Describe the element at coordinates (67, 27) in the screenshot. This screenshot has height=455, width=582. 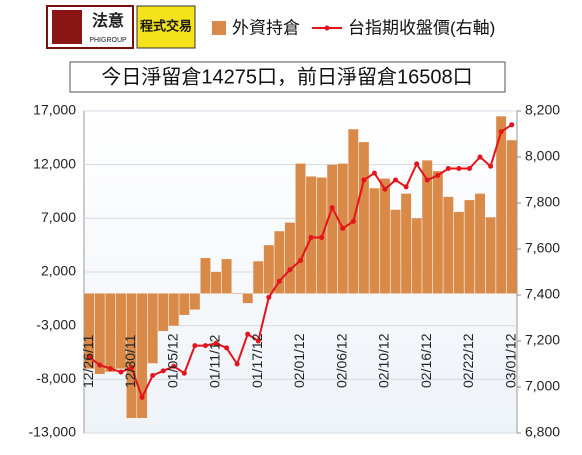
I see `logo-icon` at that location.